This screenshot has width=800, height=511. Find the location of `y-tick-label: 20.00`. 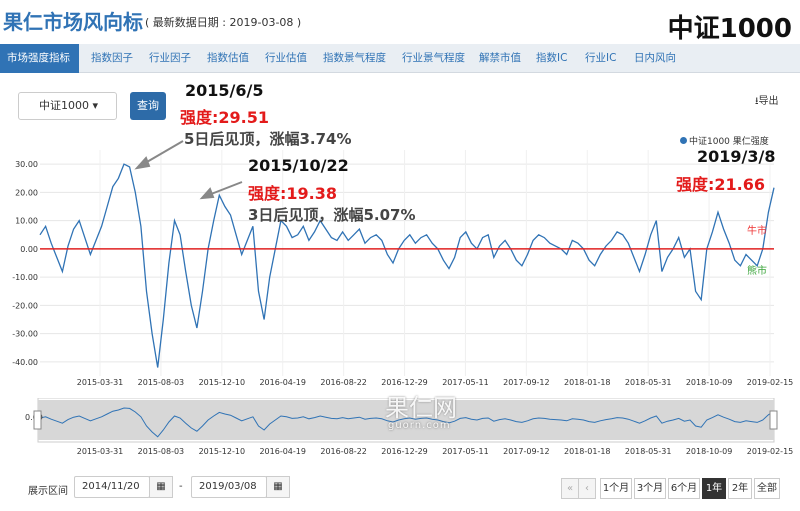

y-tick-label: 20.00 is located at coordinates (26, 192).